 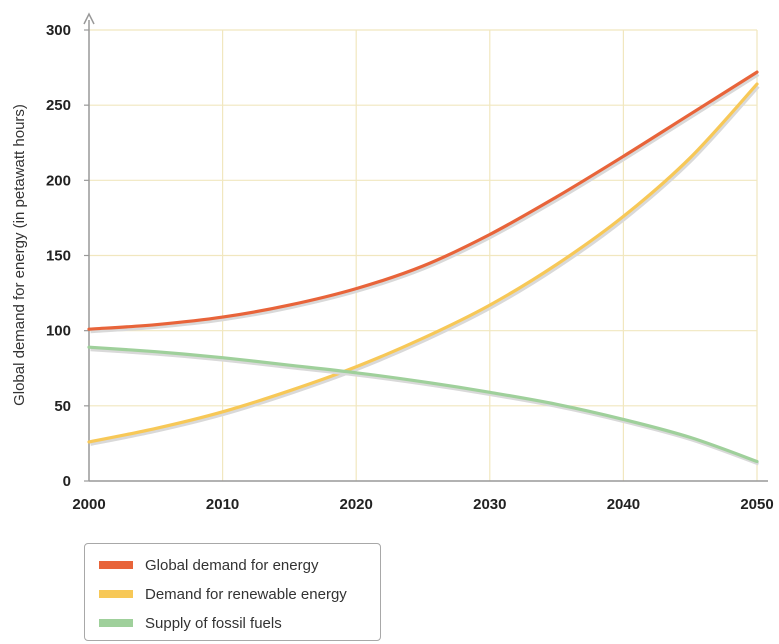 I want to click on legend-item-global-demand: Global demand for energy, so click(x=208, y=565).